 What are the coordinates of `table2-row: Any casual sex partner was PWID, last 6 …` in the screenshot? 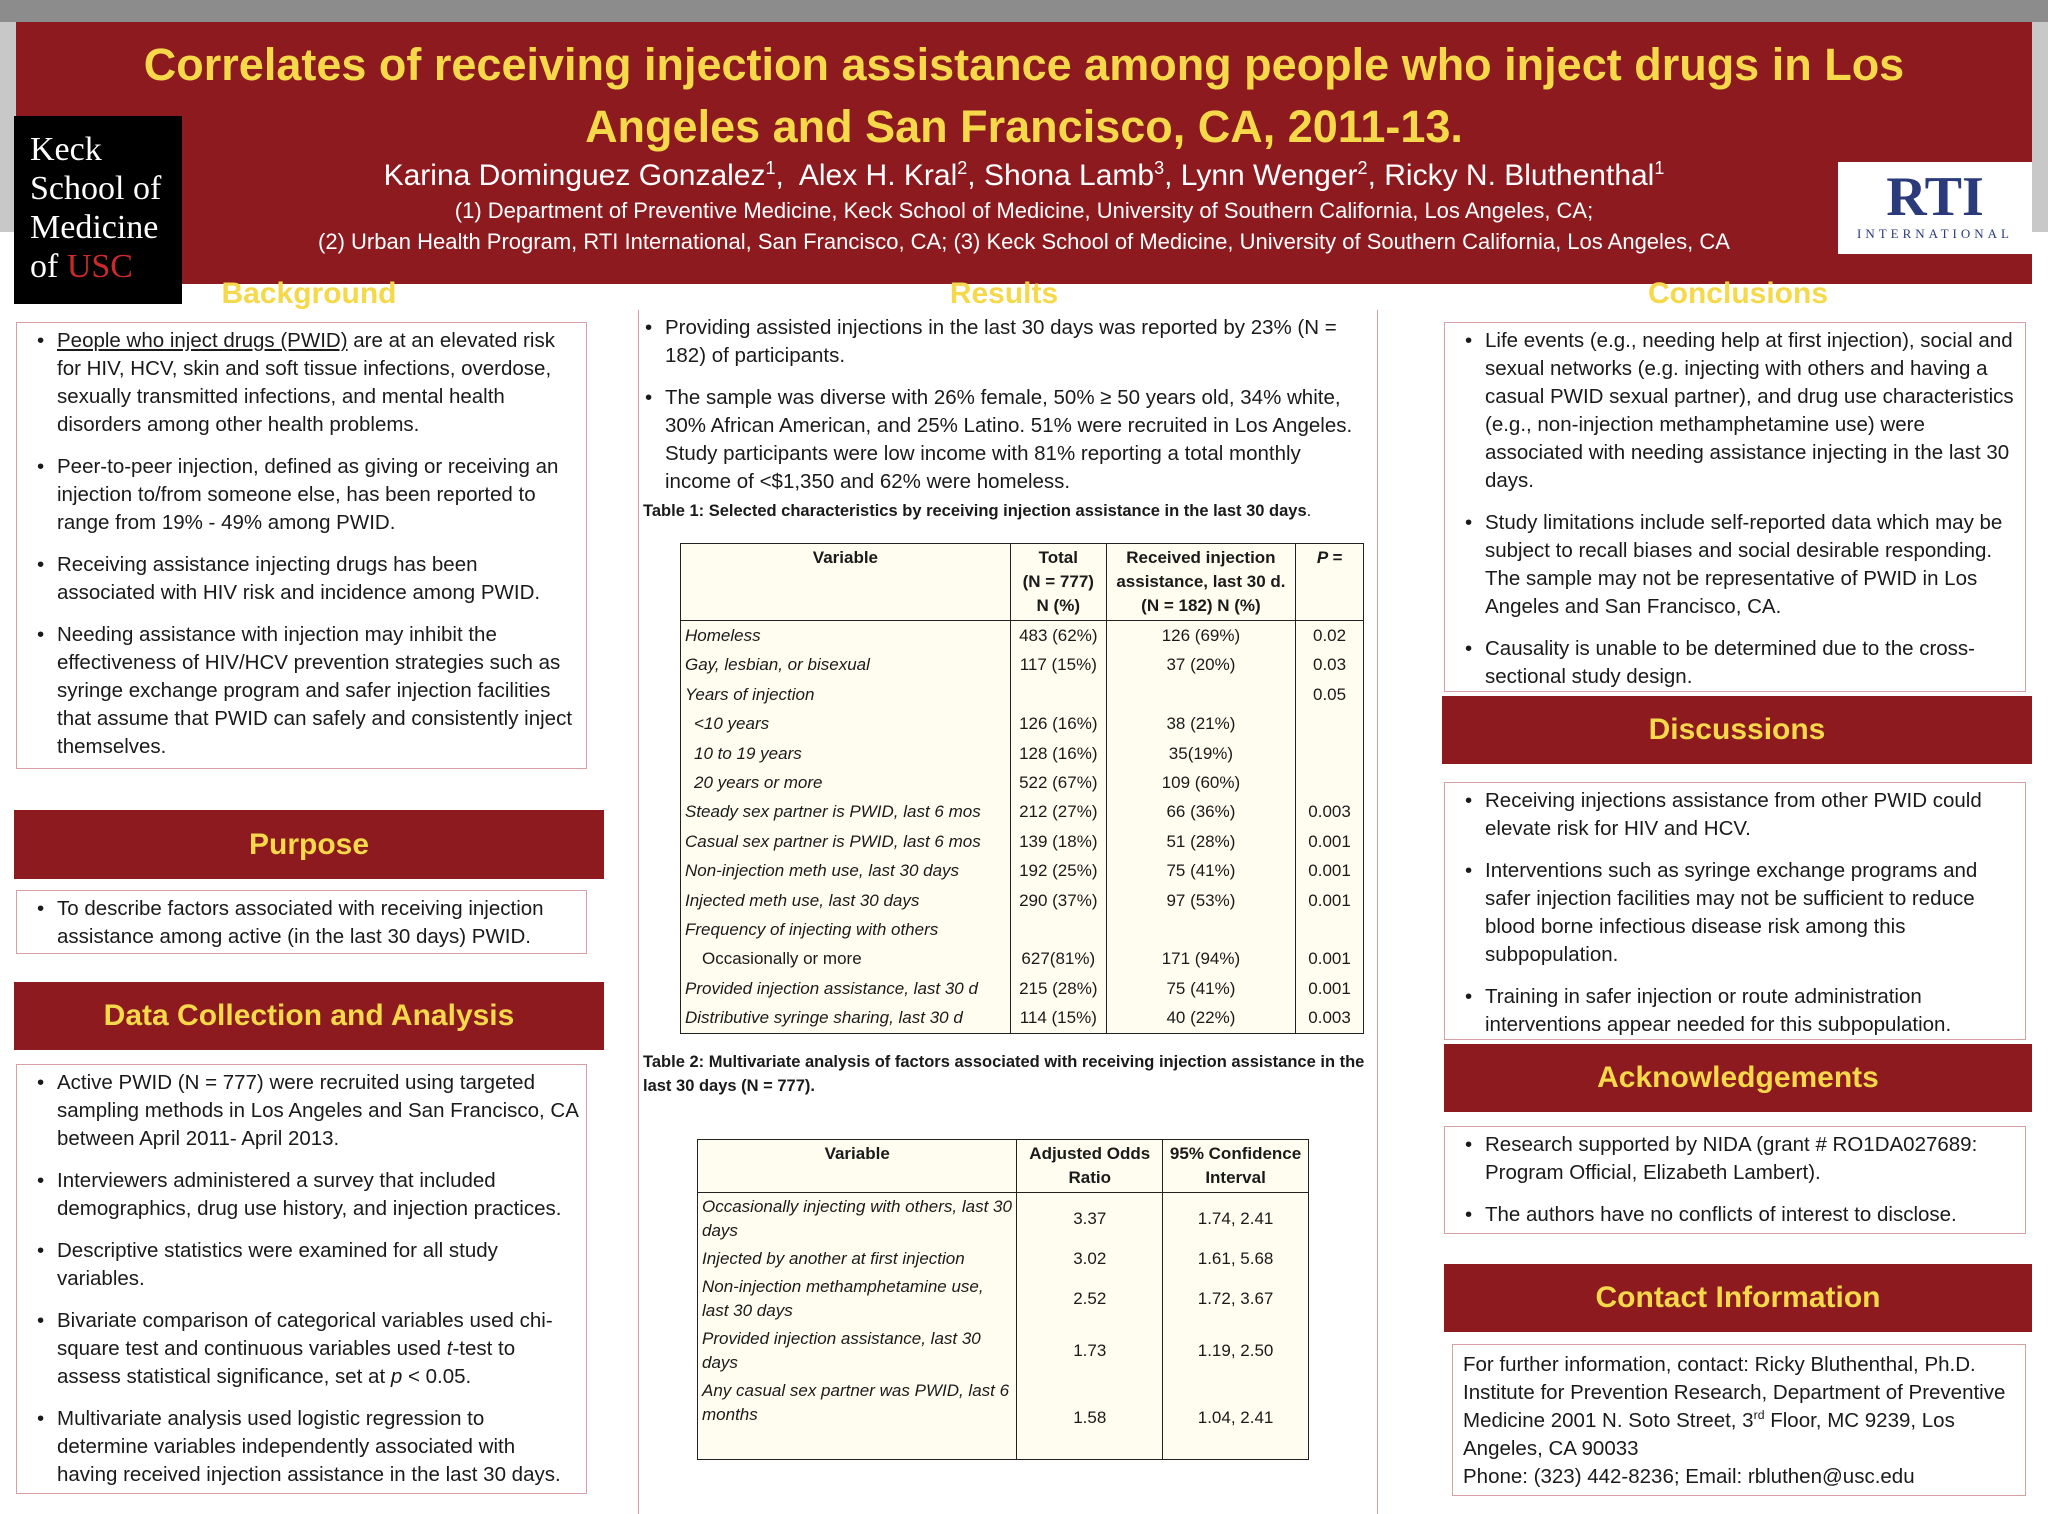 It's located at (1002, 1418).